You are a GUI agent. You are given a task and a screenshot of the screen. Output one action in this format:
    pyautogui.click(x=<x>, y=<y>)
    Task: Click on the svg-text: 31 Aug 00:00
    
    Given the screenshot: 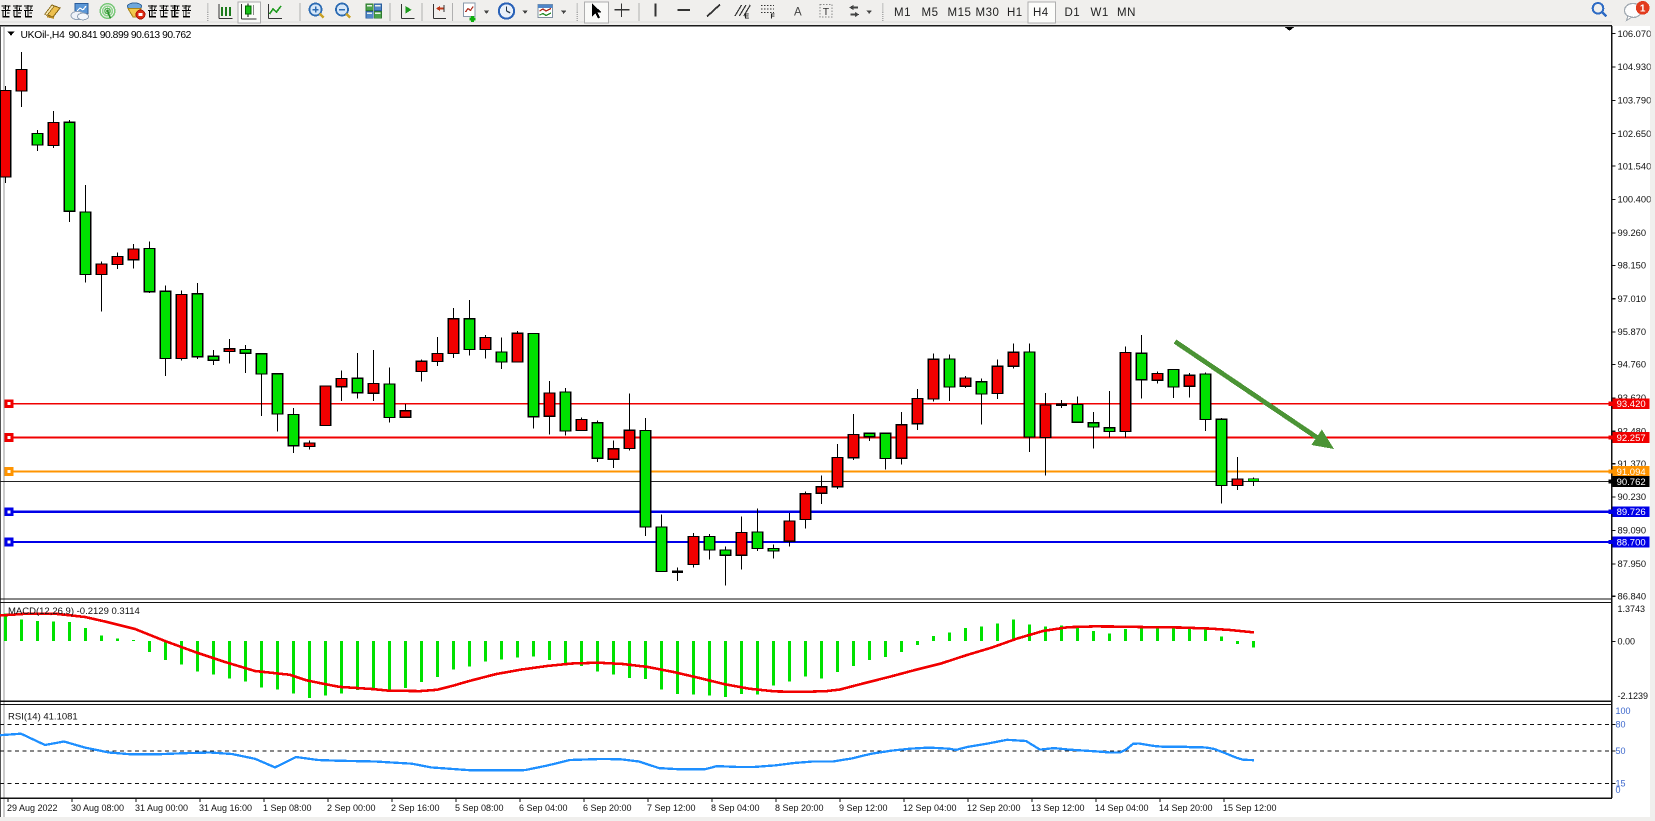 What is the action you would take?
    pyautogui.click(x=161, y=808)
    